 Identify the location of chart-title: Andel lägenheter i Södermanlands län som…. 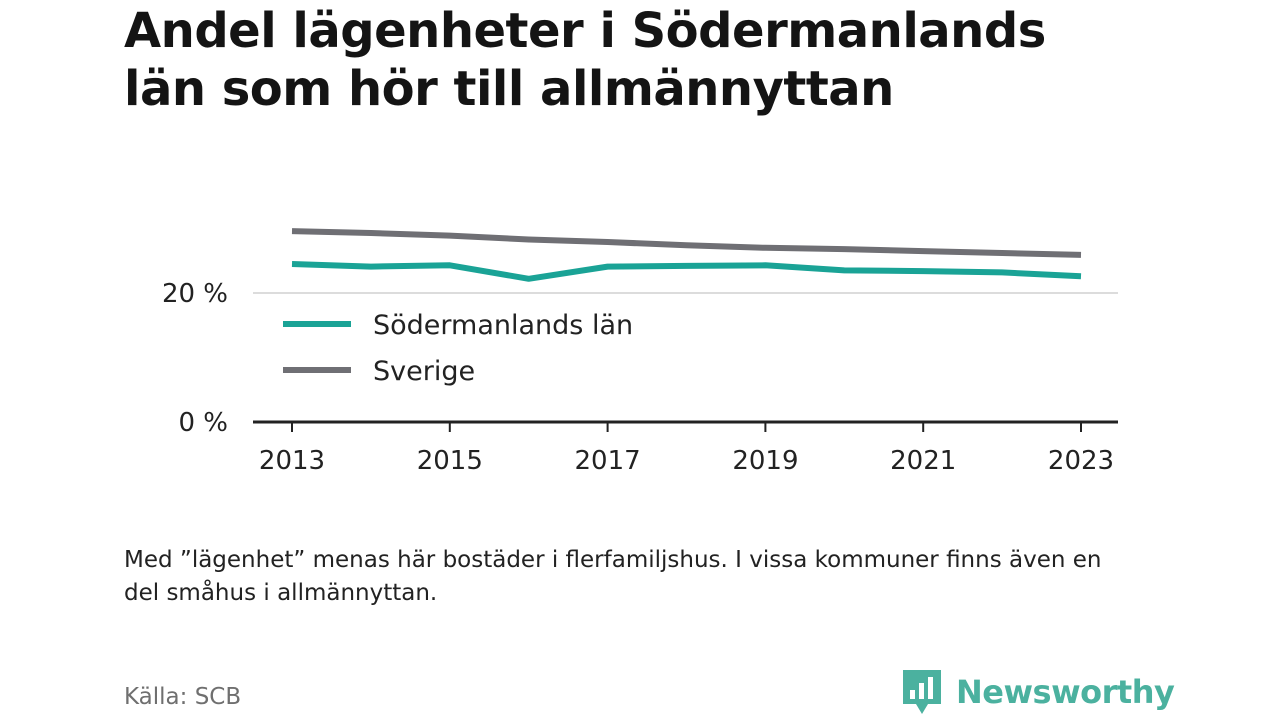
(644, 60).